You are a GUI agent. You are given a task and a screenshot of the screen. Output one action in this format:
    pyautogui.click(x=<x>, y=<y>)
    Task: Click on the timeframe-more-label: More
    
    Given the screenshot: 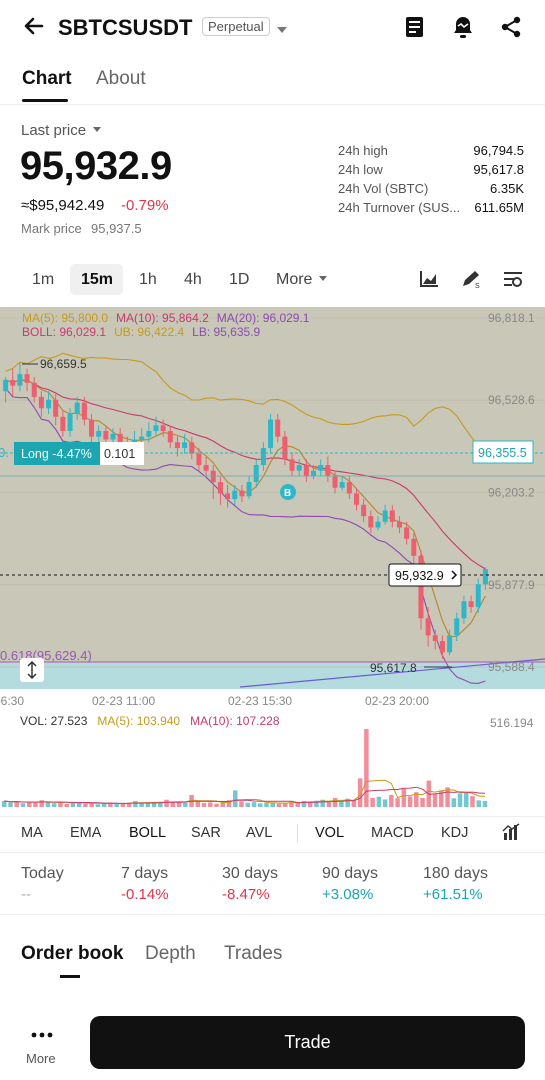 What is the action you would take?
    pyautogui.click(x=294, y=279)
    